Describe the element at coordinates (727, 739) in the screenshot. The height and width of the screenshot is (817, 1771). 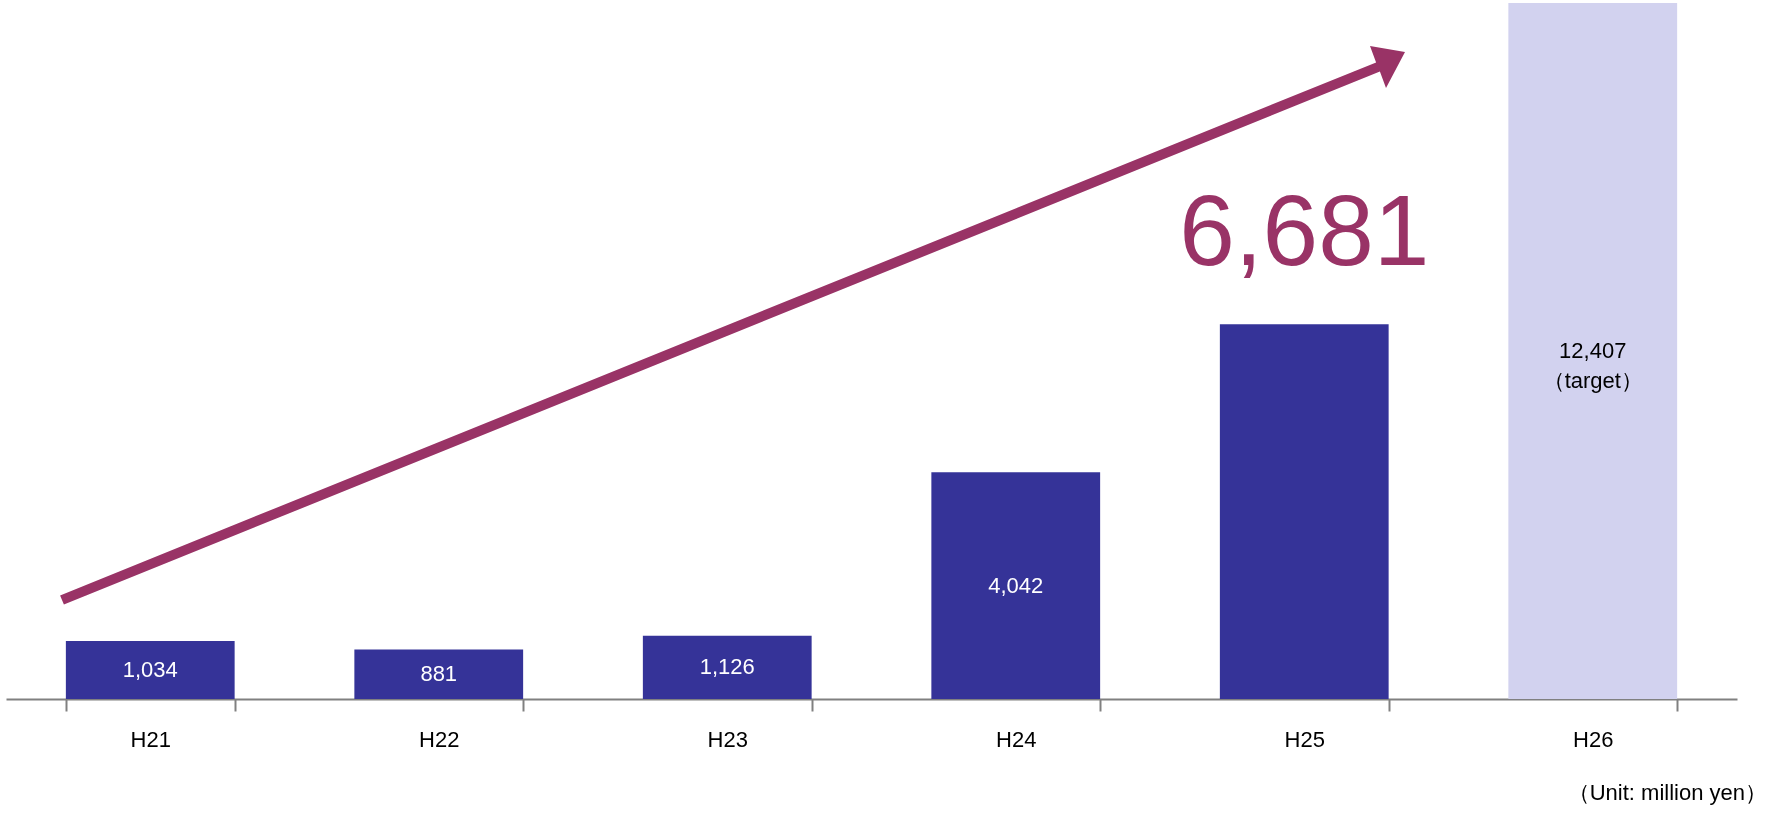
I see `x-tick-label: H23` at that location.